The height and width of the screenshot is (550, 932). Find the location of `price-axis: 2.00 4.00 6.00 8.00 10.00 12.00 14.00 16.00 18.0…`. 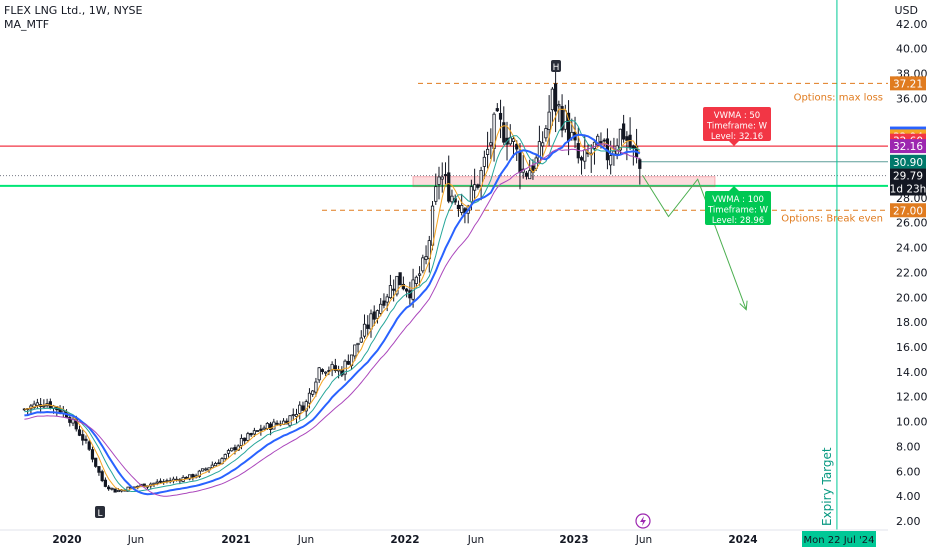

price-axis: 2.00 4.00 6.00 8.00 10.00 12.00 14.00 16.00 18.0… is located at coordinates (912, 273).